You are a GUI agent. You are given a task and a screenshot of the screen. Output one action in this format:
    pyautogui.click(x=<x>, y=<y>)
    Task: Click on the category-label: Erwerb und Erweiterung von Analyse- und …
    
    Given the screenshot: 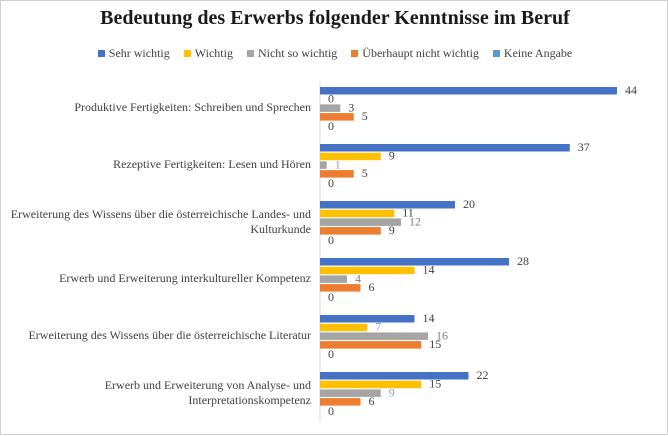 What is the action you would take?
    pyautogui.click(x=207, y=393)
    